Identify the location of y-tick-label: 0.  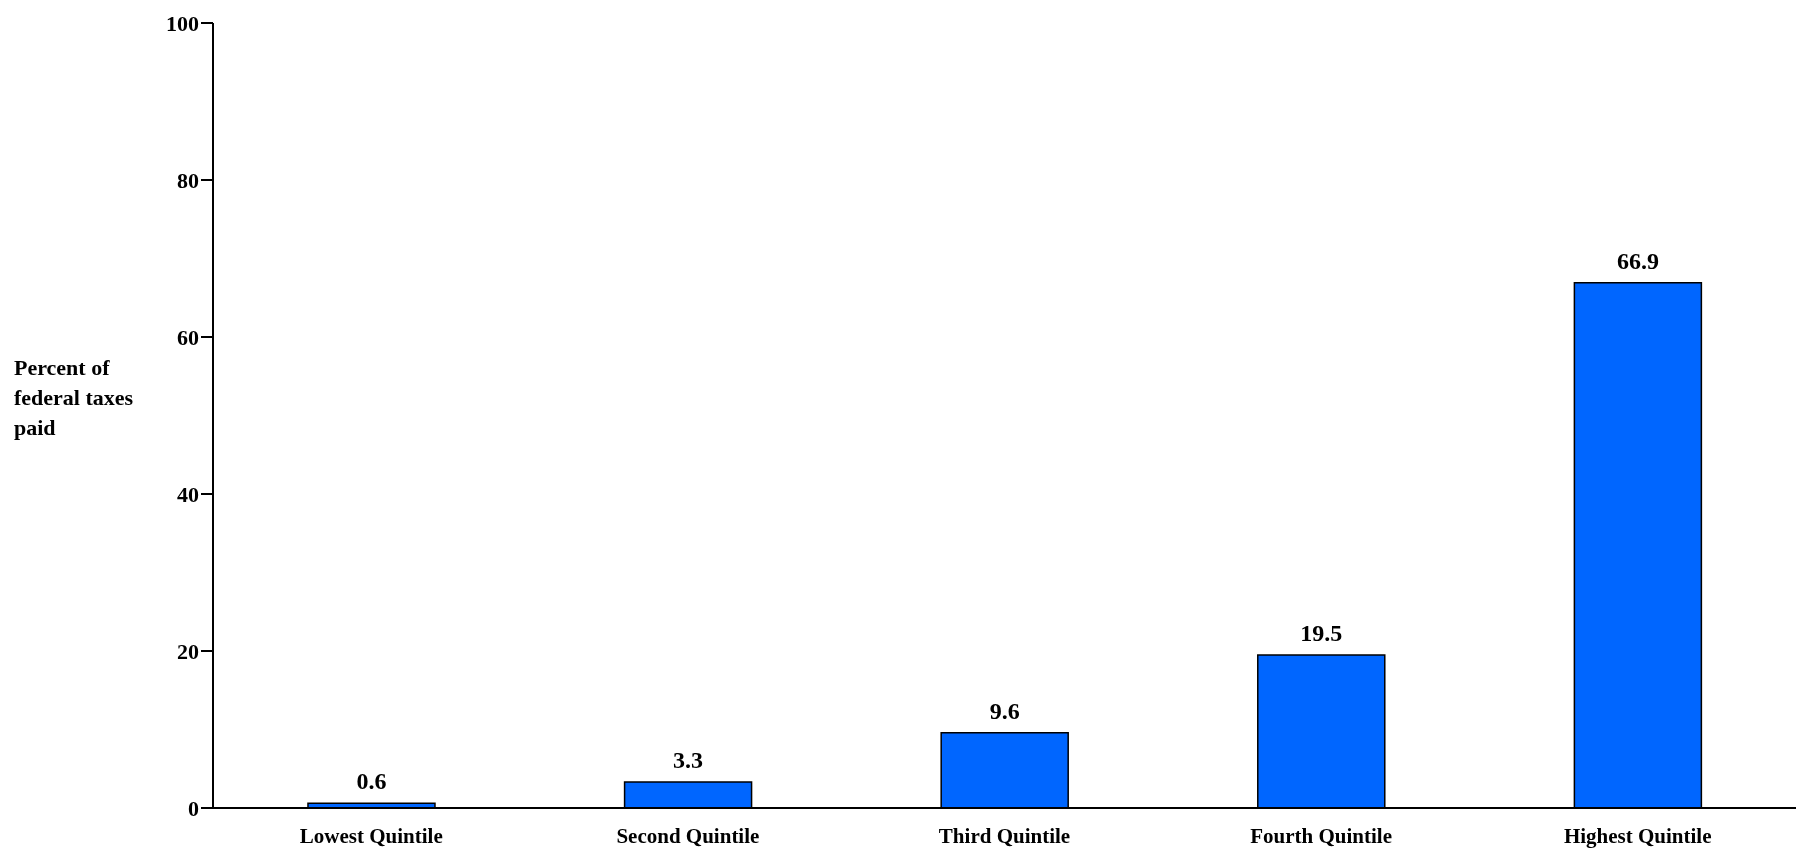
(193, 808).